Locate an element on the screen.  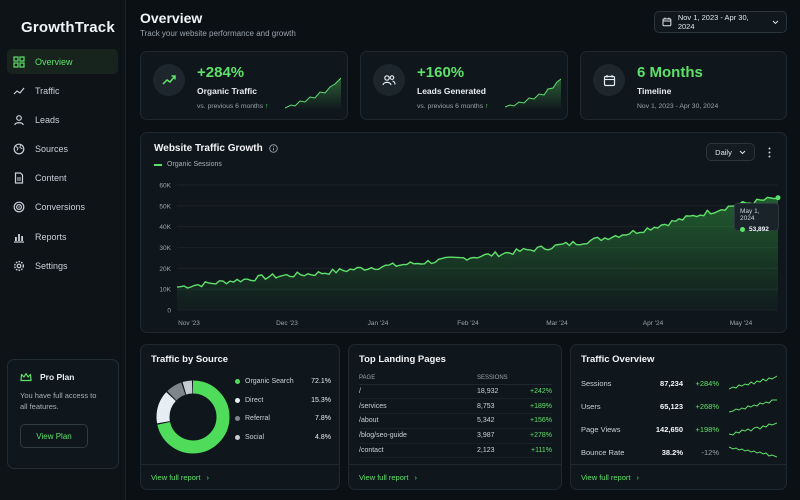
pro-plan-title: Pro Plan is located at coordinates (57, 377).